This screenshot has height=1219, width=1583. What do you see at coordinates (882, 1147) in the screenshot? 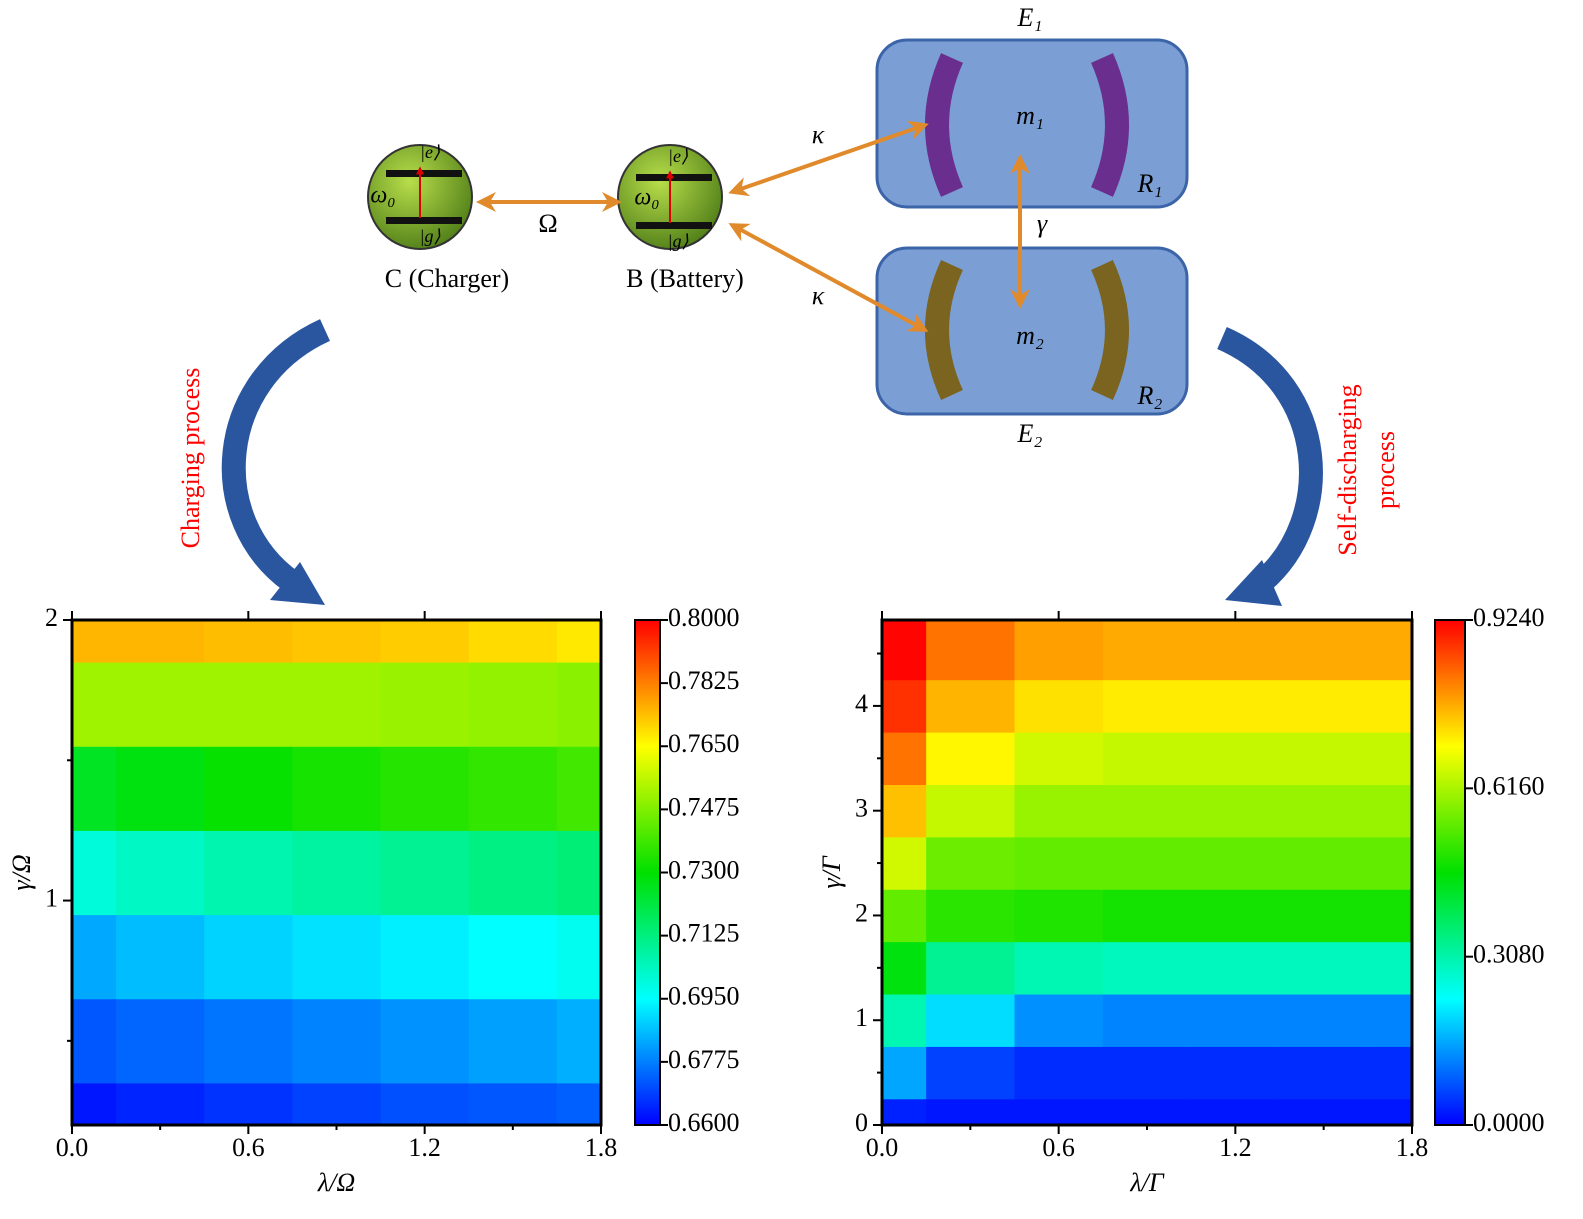
I see `x-tick-label: 0.0` at bounding box center [882, 1147].